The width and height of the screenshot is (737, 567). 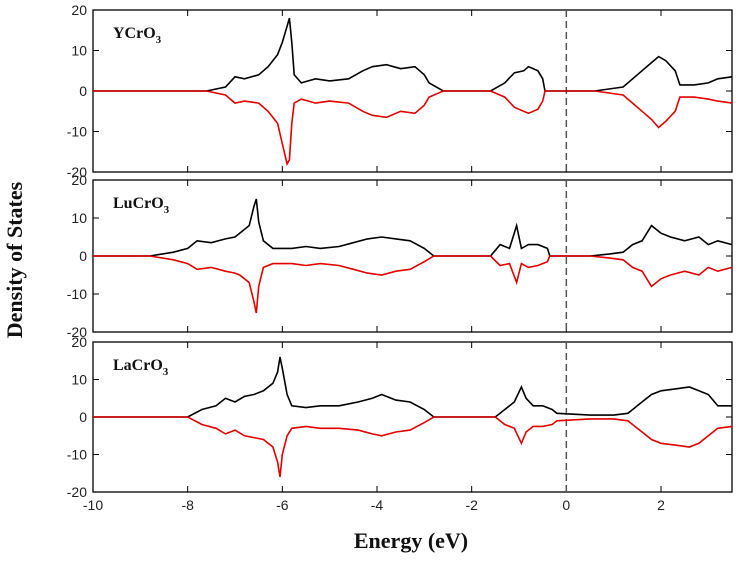 I want to click on y-tick-label-2-4: -20, so click(x=77, y=492).